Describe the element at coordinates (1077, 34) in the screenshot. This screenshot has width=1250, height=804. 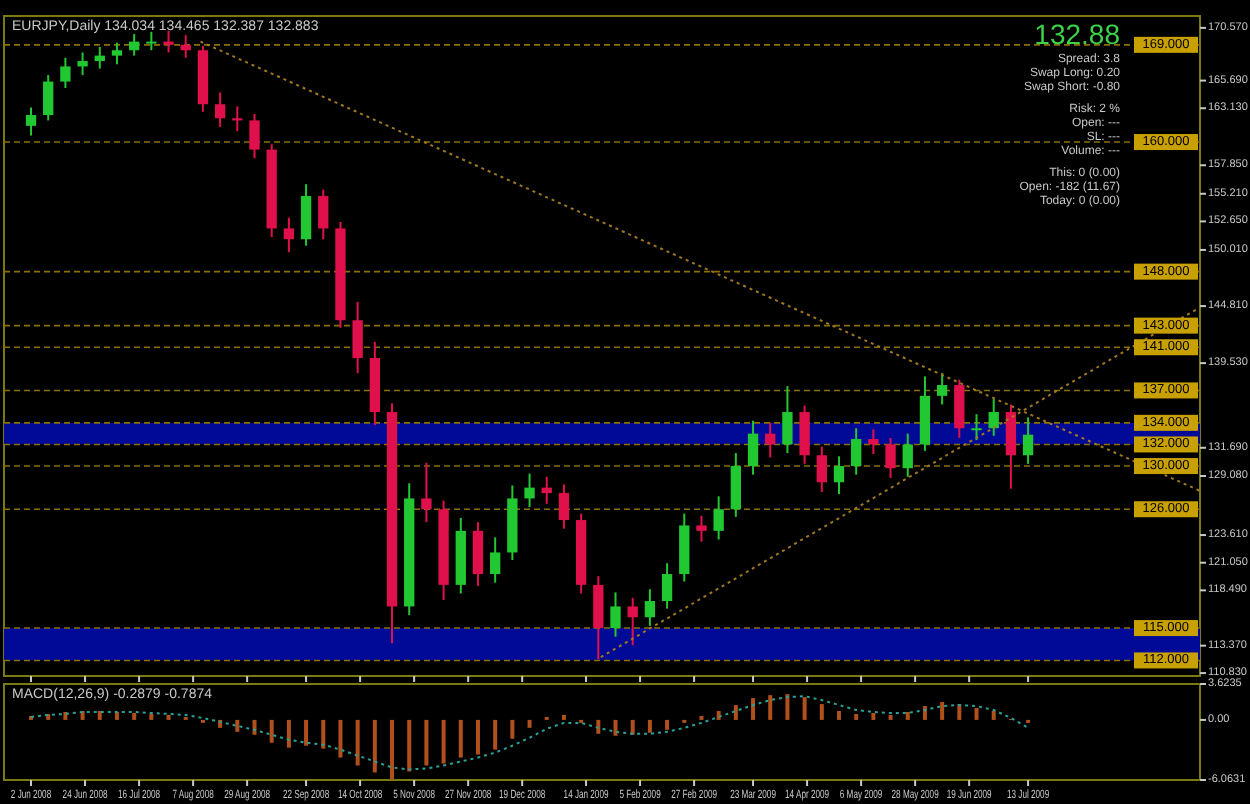
I see `annotation: 132.88` at that location.